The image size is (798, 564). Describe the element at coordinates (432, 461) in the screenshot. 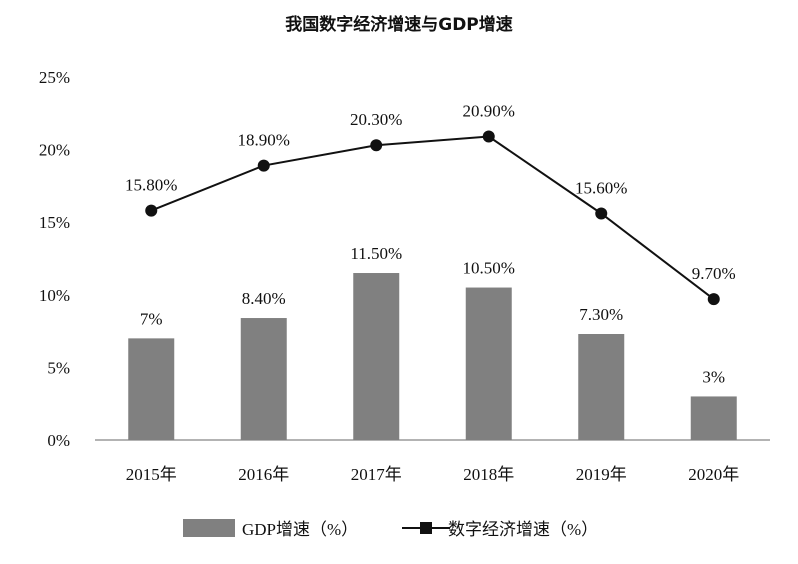

I see `x-axis: 2015年 2016年 2017年 2018年 2019年 2020年` at that location.